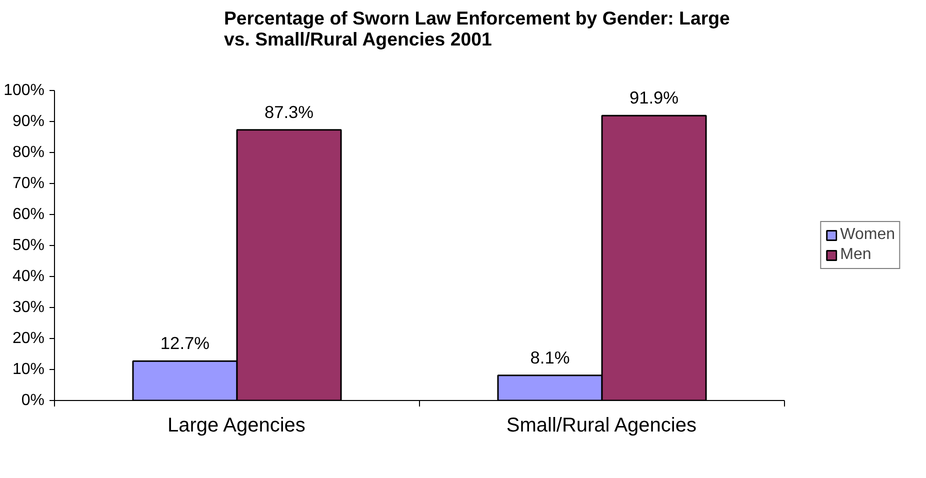 Image resolution: width=926 pixels, height=478 pixels. I want to click on y-tick-label: 80%, so click(28, 152).